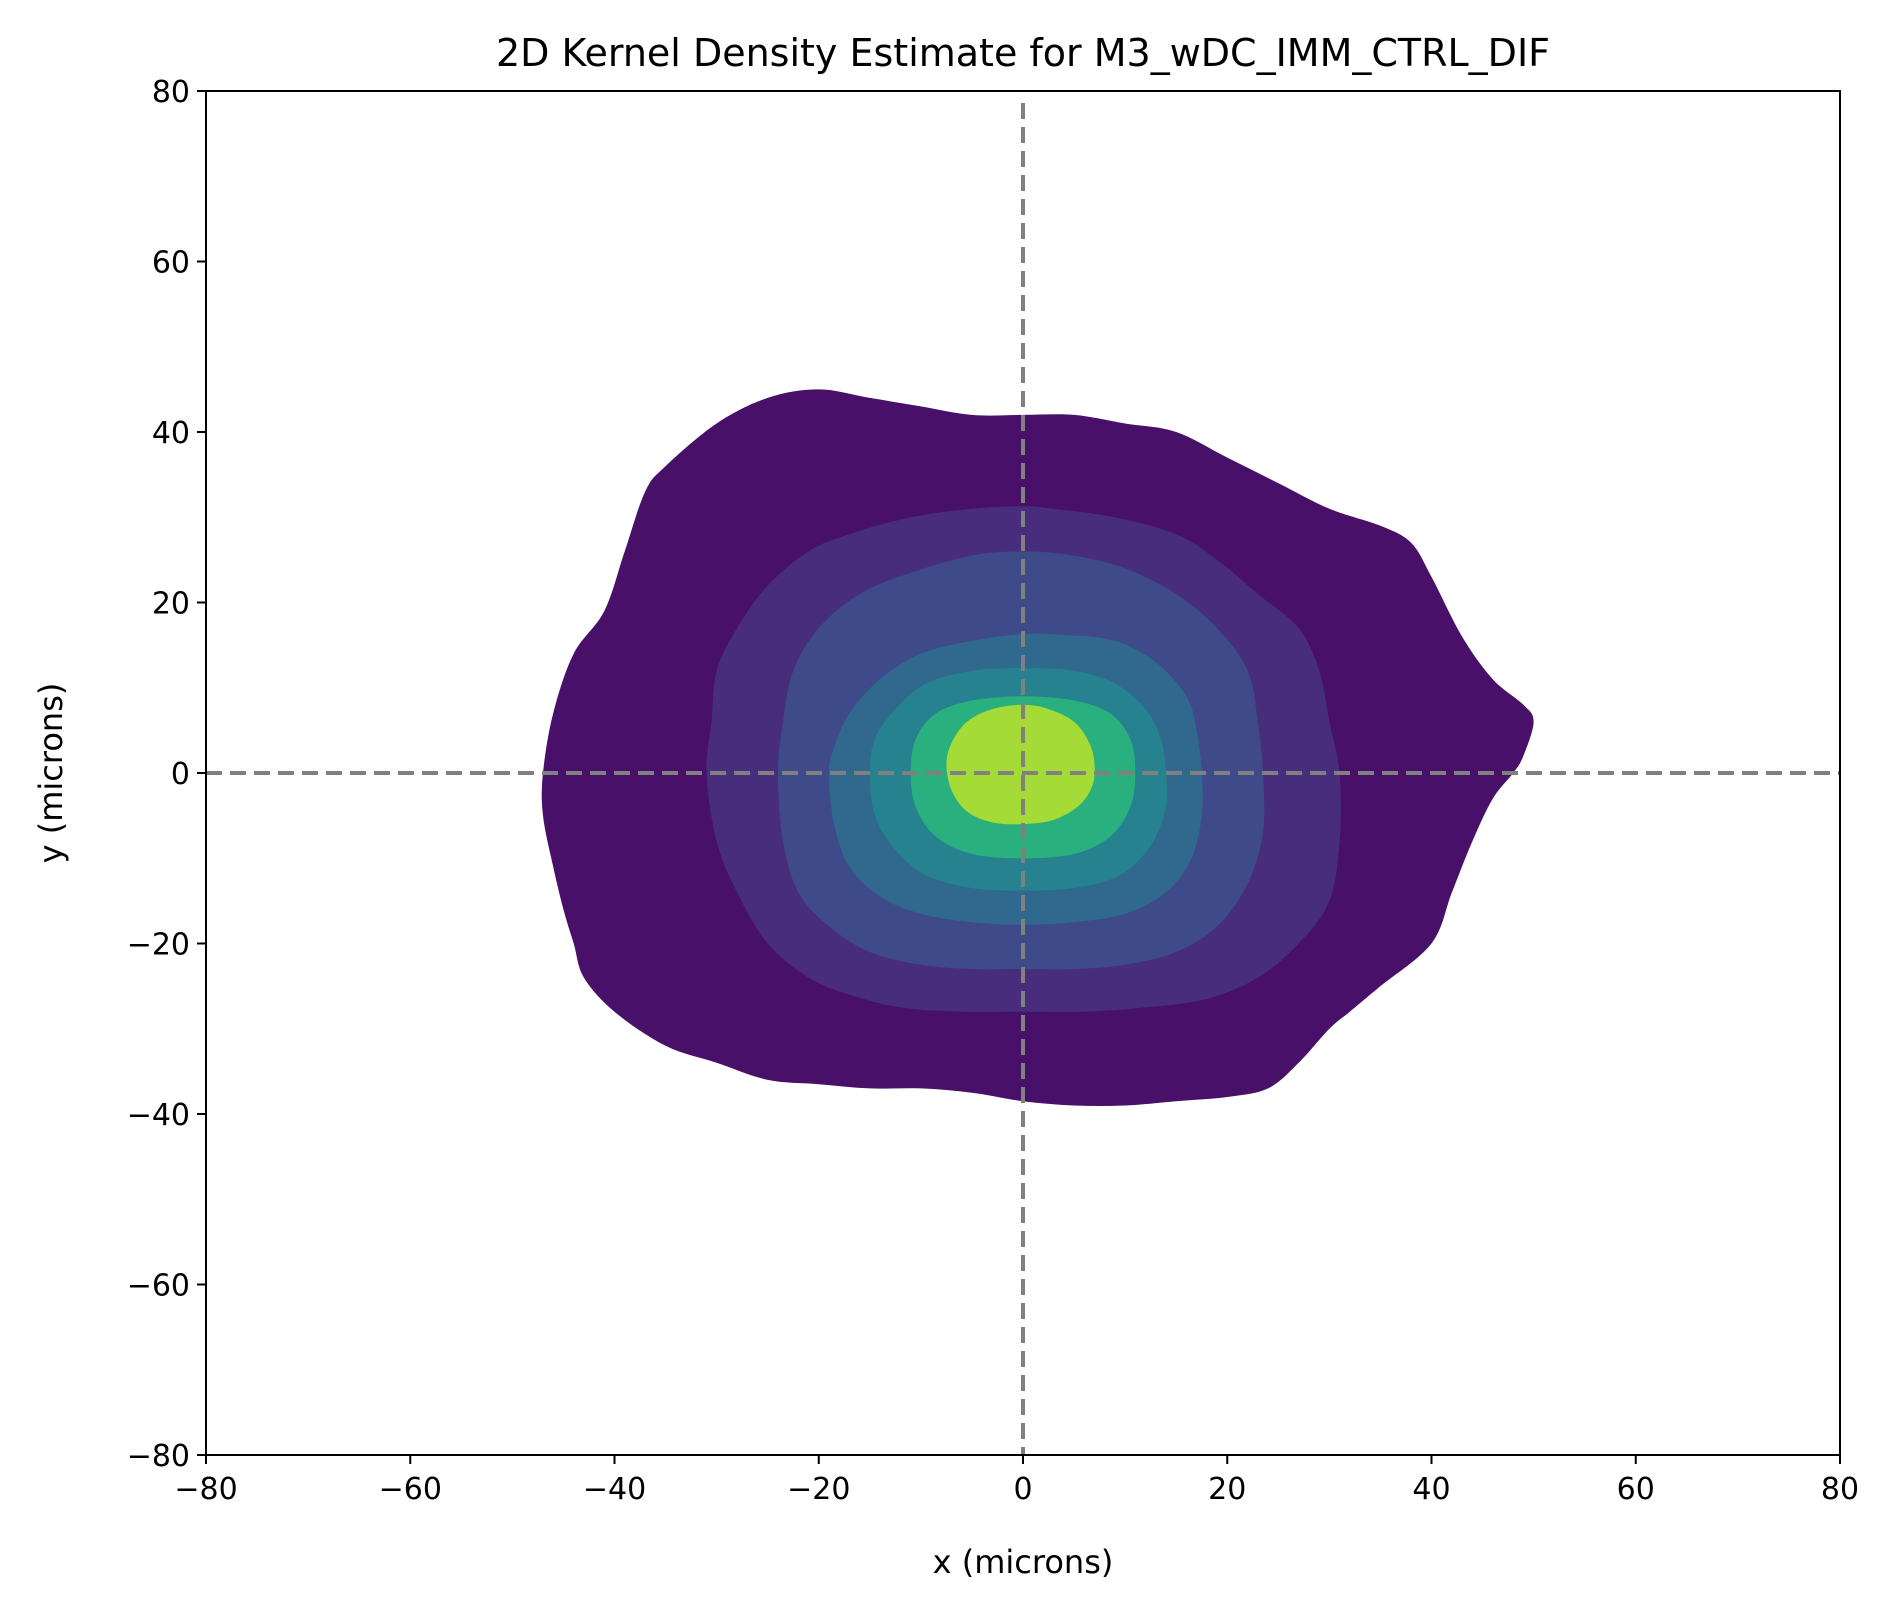 Image resolution: width=1887 pixels, height=1611 pixels. I want to click on y-tick-label: −80, so click(158, 1456).